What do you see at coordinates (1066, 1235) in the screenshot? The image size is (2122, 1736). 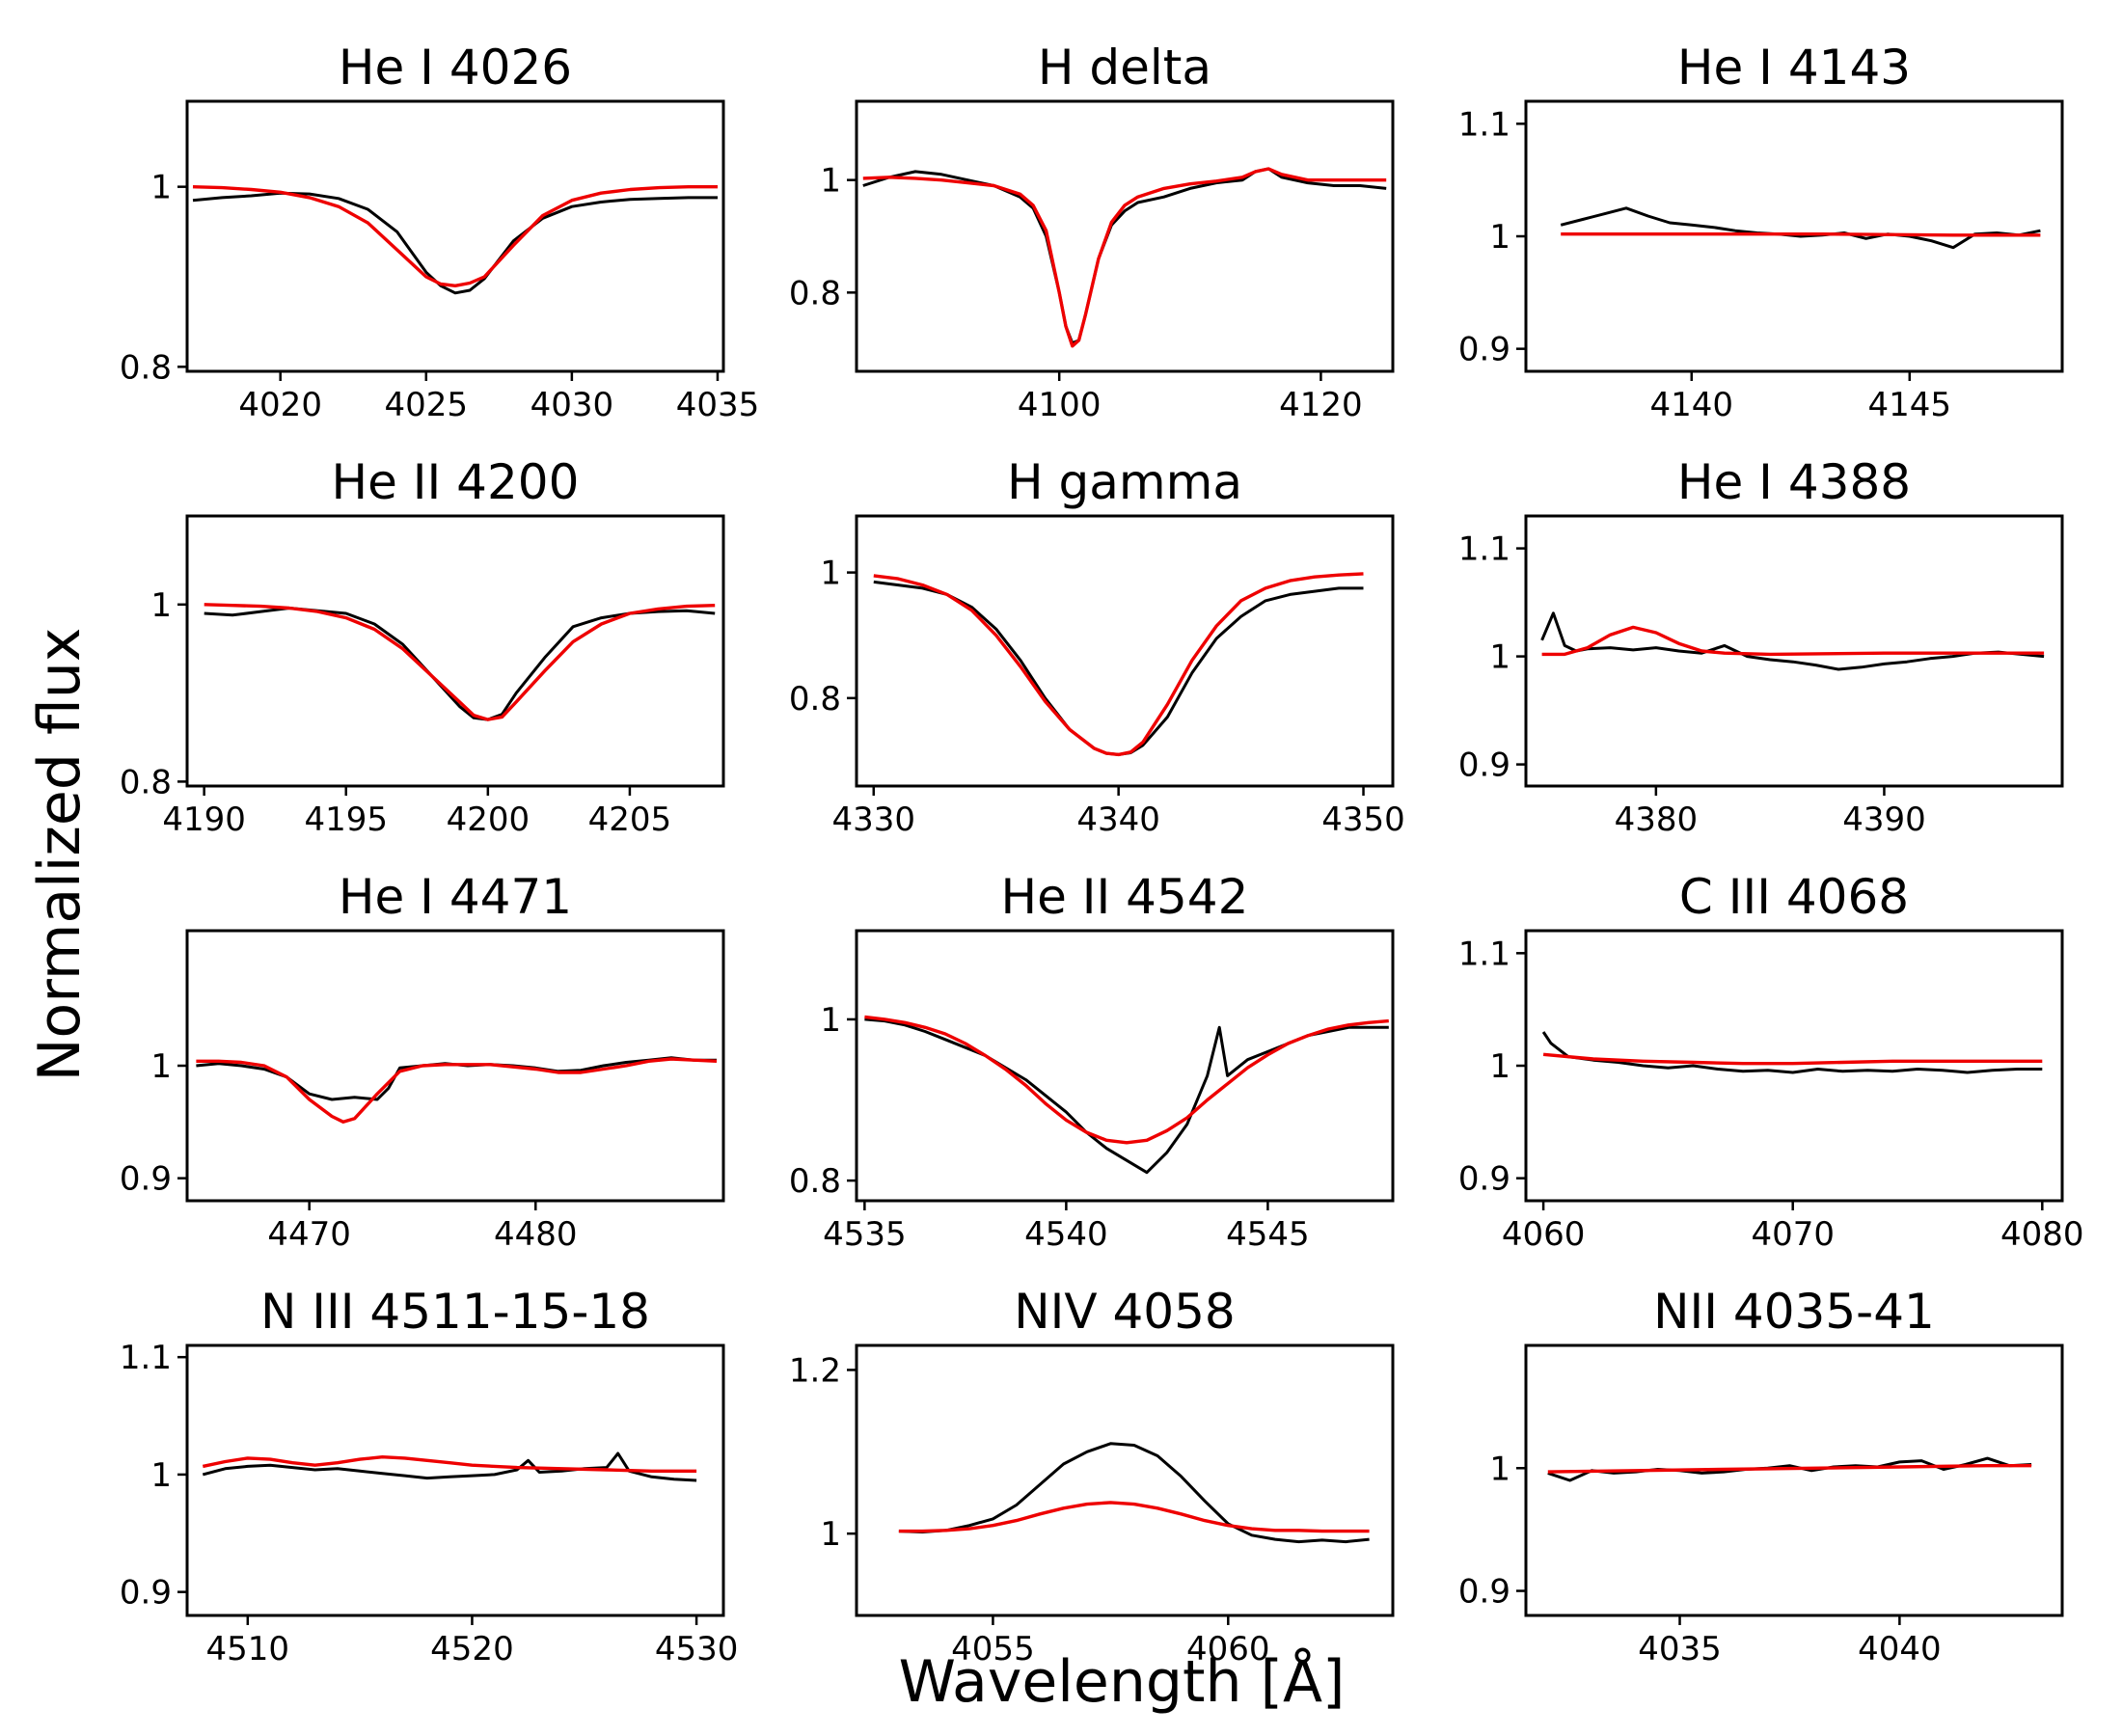 I see `x-tick-label: 4540` at bounding box center [1066, 1235].